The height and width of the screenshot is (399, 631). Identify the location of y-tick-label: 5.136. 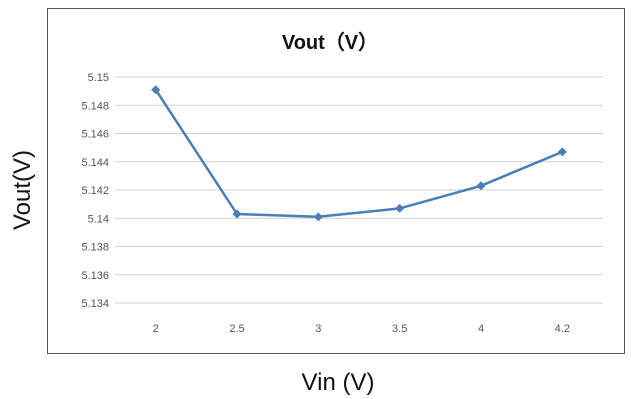
(95, 276).